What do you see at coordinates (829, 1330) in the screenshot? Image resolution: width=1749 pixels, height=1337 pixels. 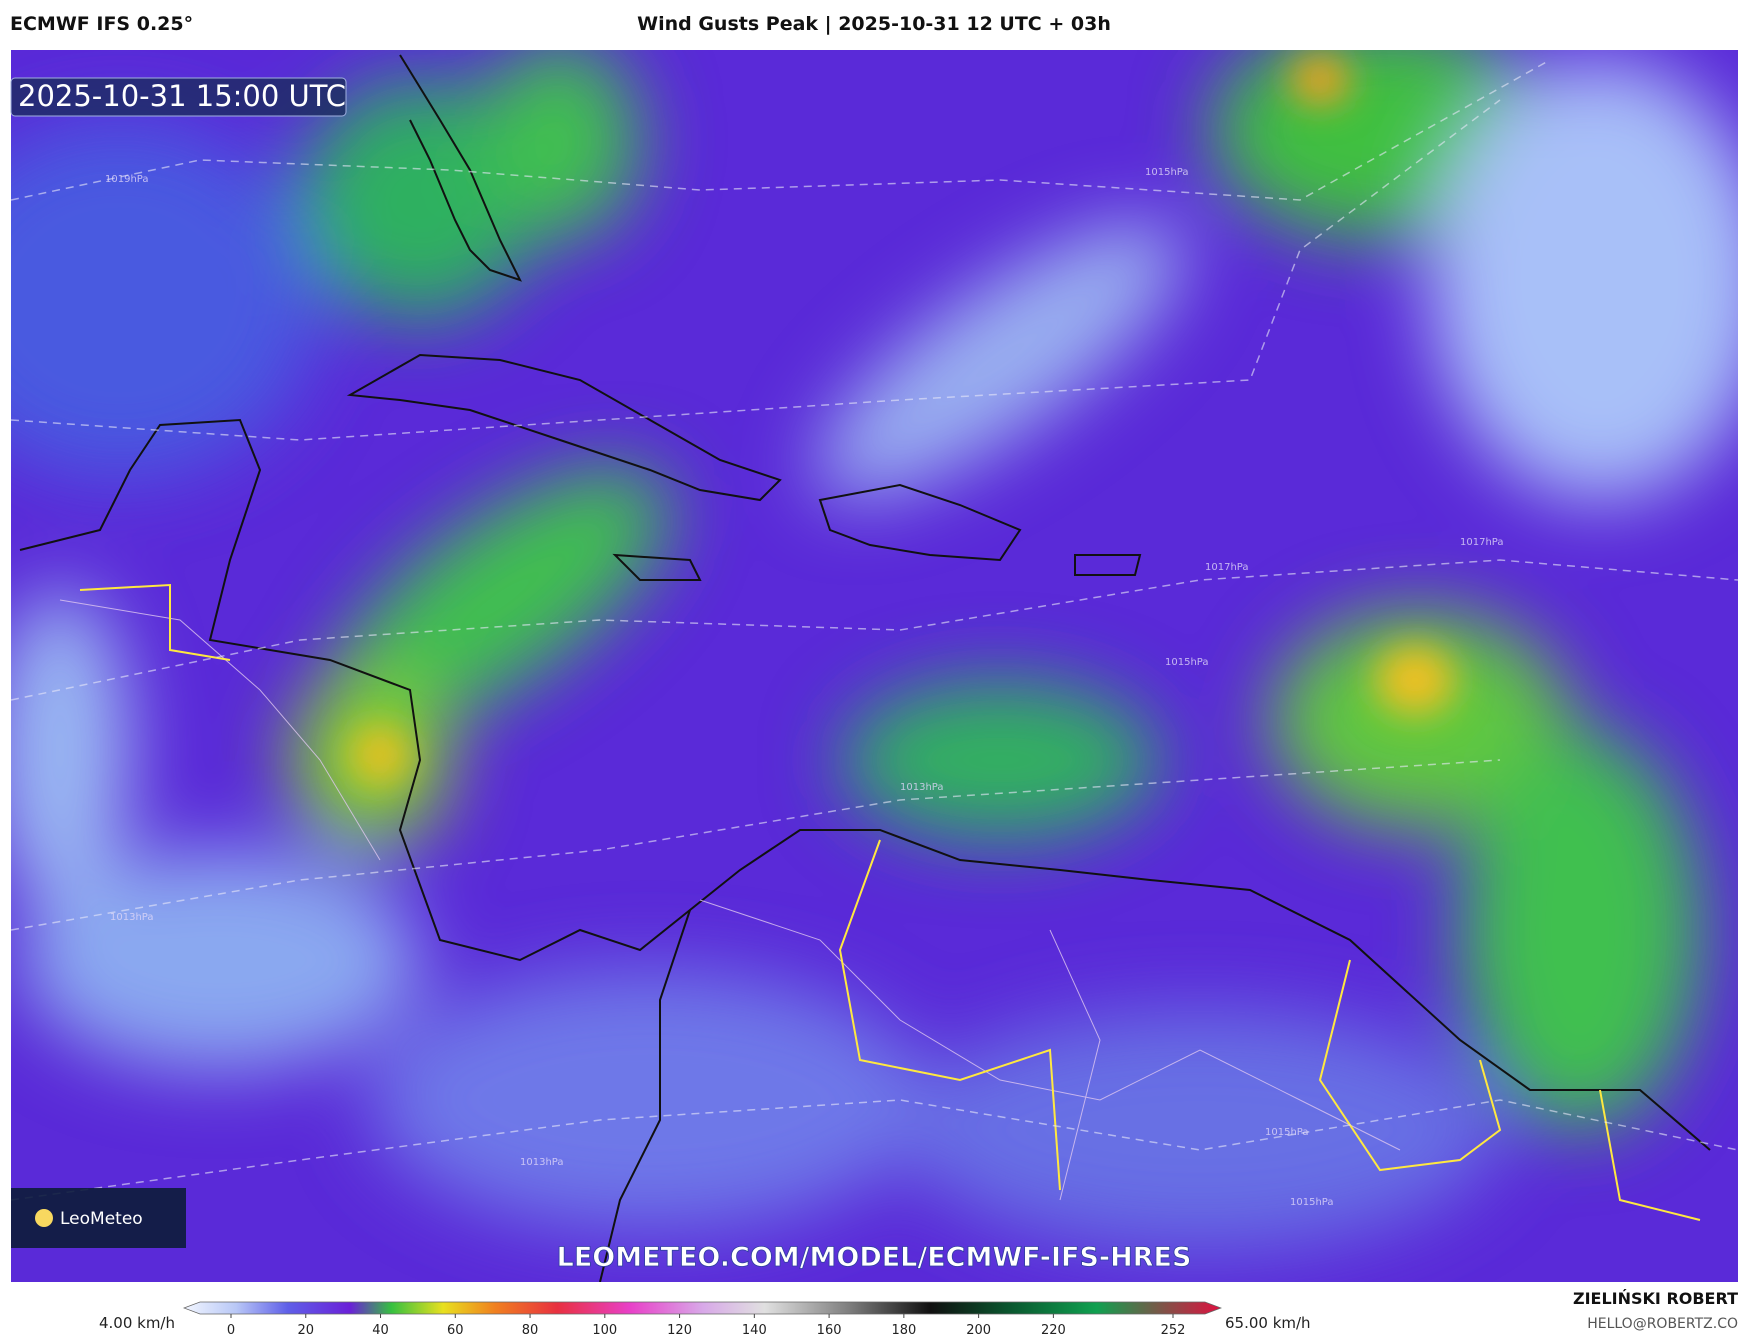 I see `colorbar-tick-label: 160` at bounding box center [829, 1330].